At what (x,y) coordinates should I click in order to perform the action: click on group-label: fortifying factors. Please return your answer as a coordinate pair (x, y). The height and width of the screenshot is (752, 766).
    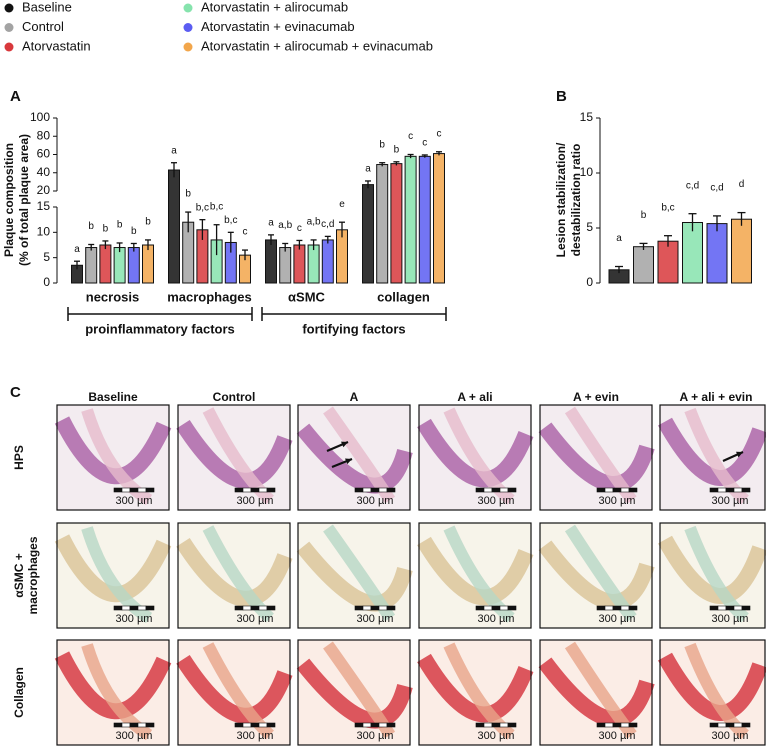
    Looking at the image, I should click on (353, 328).